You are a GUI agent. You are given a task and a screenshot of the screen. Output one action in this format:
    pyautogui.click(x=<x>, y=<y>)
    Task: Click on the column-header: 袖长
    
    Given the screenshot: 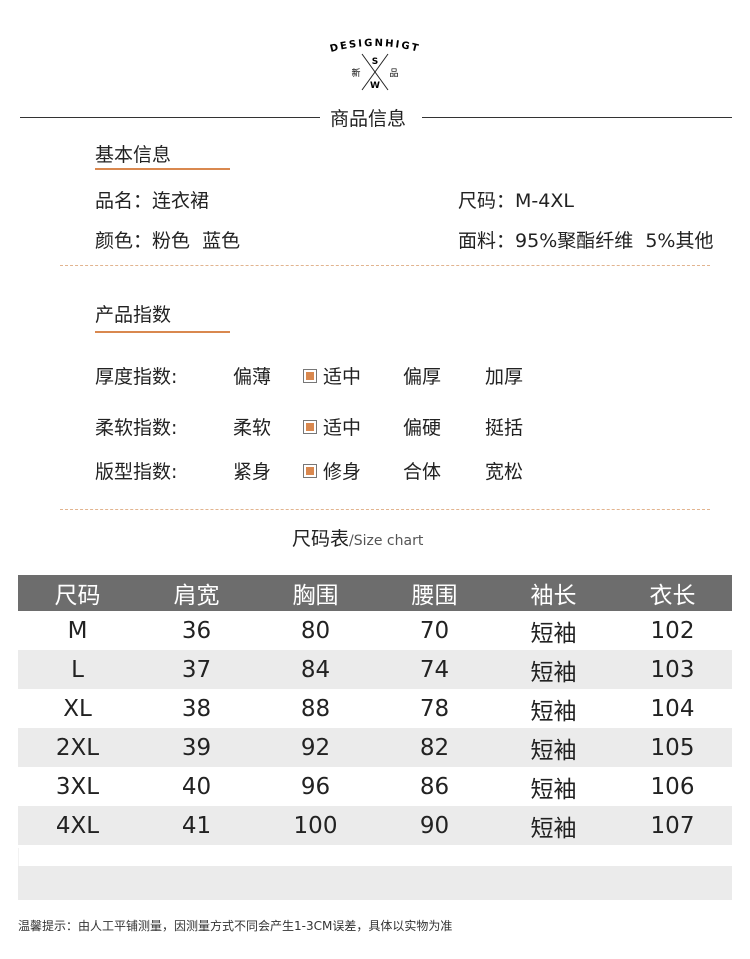 What is the action you would take?
    pyautogui.click(x=553, y=593)
    